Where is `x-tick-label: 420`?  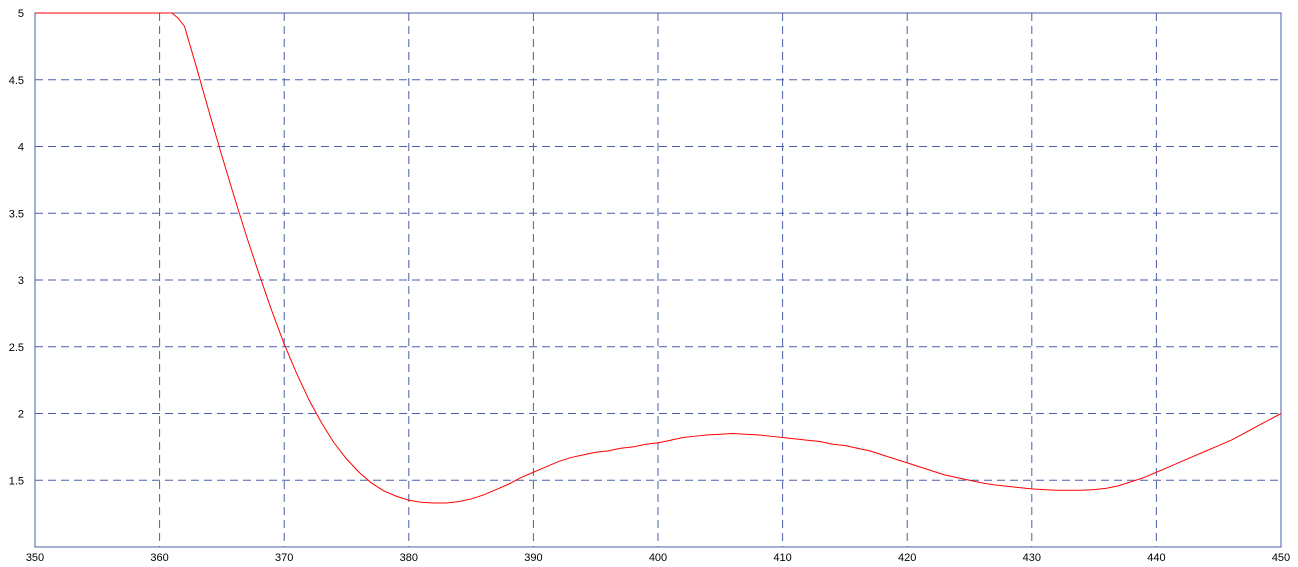 x-tick-label: 420 is located at coordinates (907, 558).